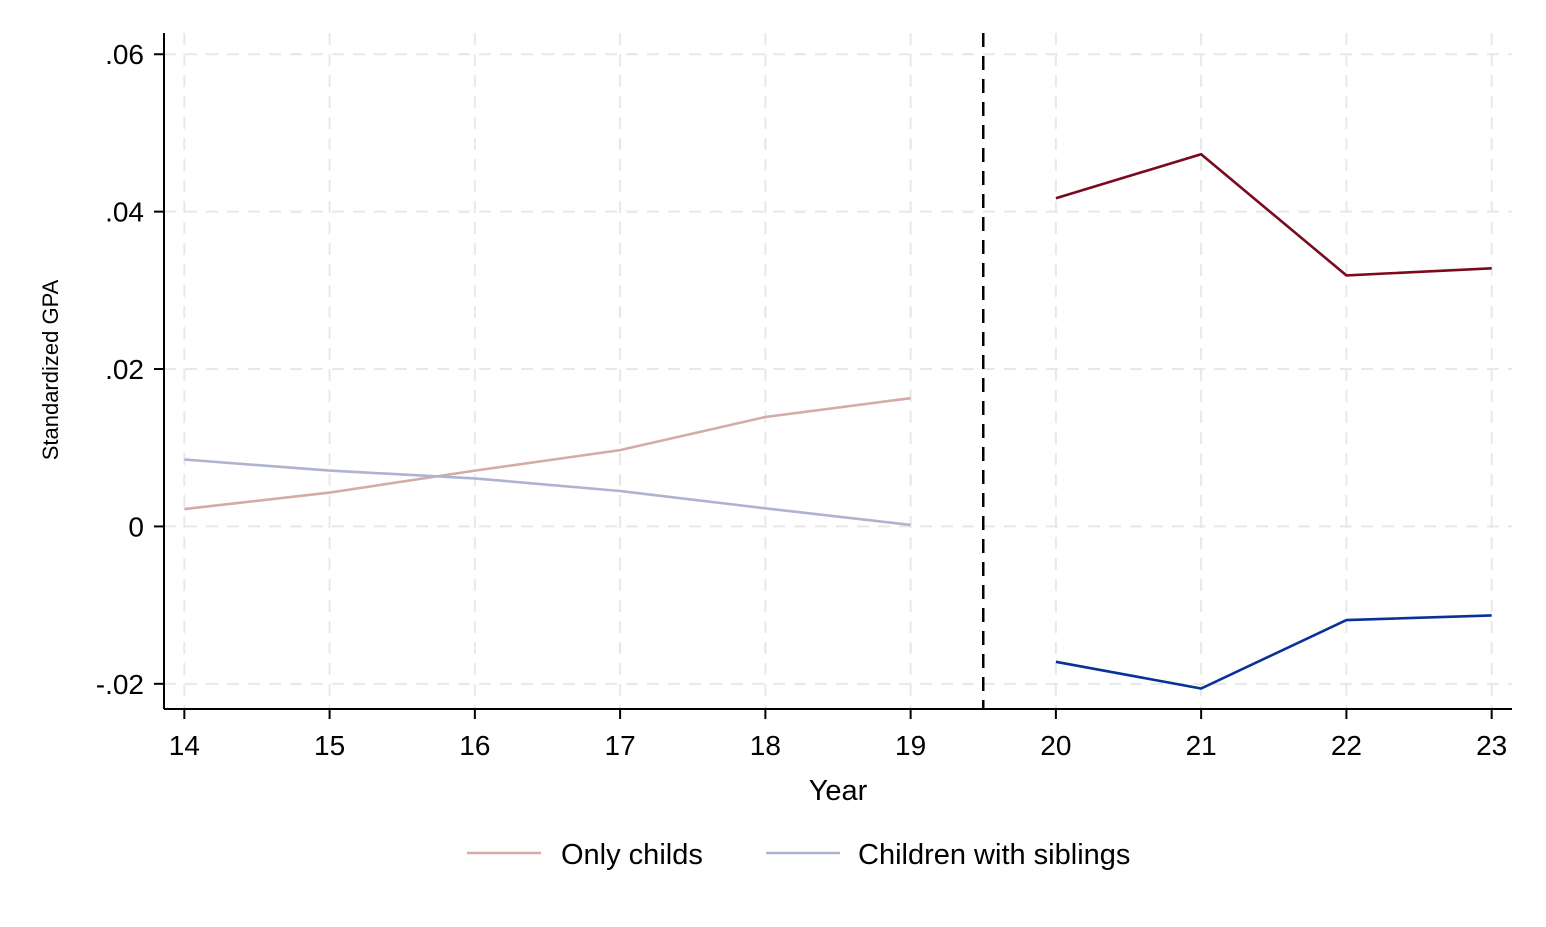 The image size is (1546, 927). What do you see at coordinates (329, 745) in the screenshot?
I see `x-tick-label-15: 15` at bounding box center [329, 745].